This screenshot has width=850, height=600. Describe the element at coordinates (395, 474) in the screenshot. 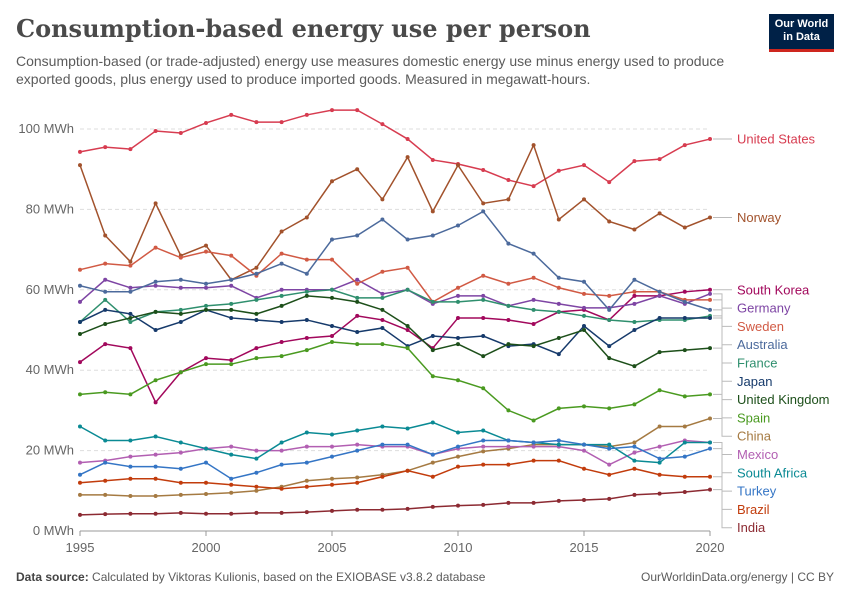

I see `series-brazil` at that location.